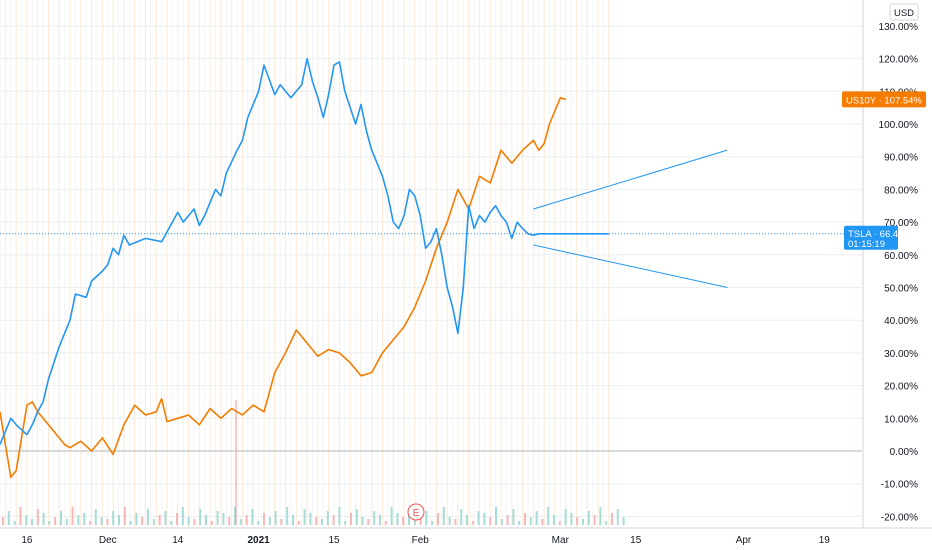 The height and width of the screenshot is (550, 932). I want to click on currency-label-text: USD, so click(904, 13).